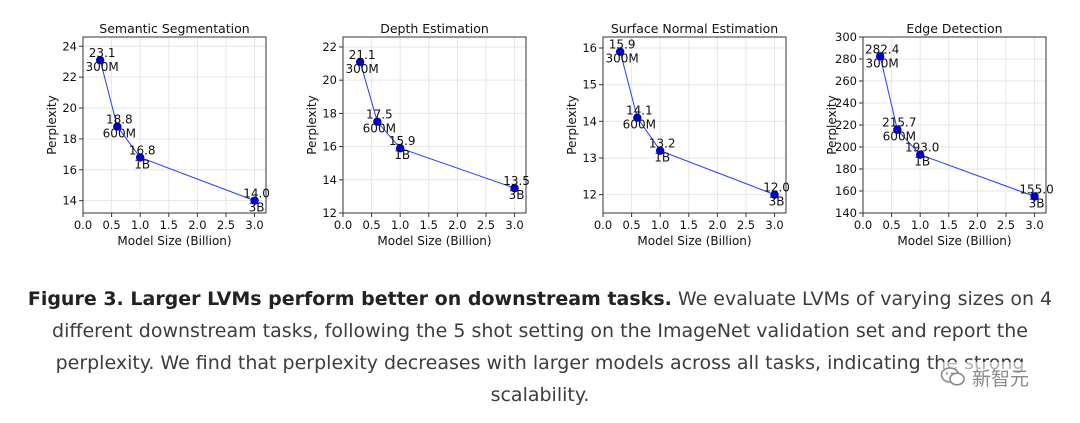 Image resolution: width=1080 pixels, height=423 pixels. What do you see at coordinates (197, 225) in the screenshot?
I see `chart-1-x-tick-label: 2.0` at bounding box center [197, 225].